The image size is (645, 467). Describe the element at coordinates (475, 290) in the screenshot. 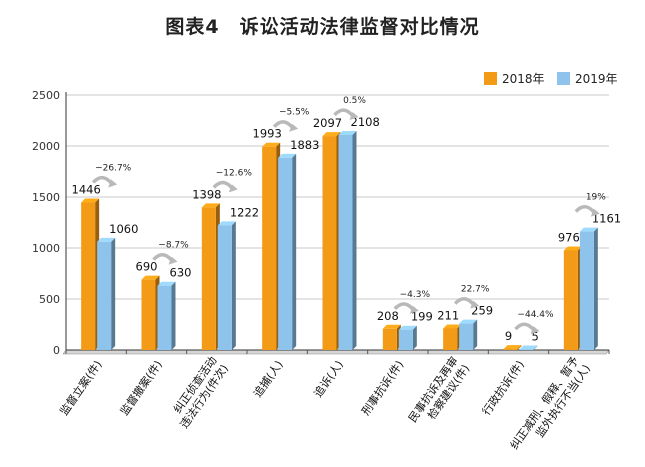

I see `change-label: 22.7%` at that location.